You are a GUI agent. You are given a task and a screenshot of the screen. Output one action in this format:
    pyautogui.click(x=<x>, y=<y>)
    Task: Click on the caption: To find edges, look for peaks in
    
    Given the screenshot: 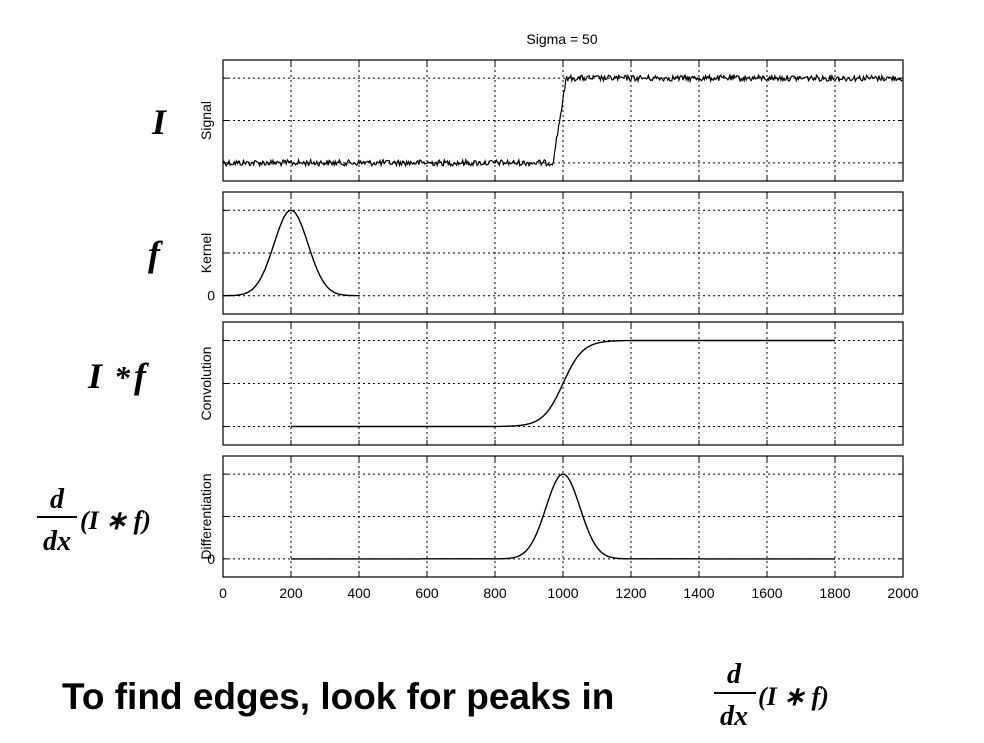 What is the action you would take?
    pyautogui.click(x=338, y=697)
    